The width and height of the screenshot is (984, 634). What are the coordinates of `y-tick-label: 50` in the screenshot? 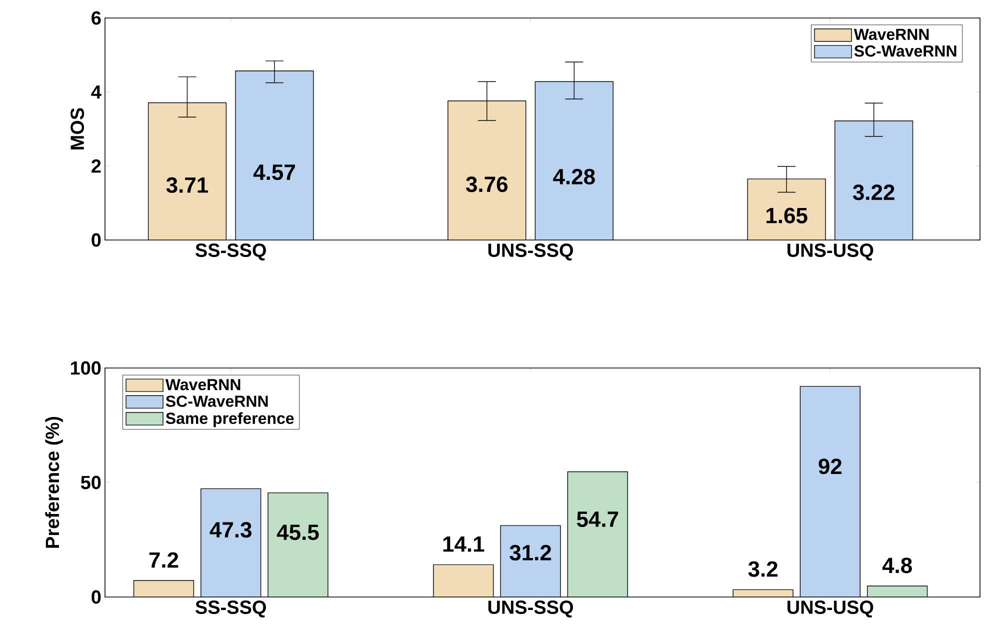 It's located at (90, 483).